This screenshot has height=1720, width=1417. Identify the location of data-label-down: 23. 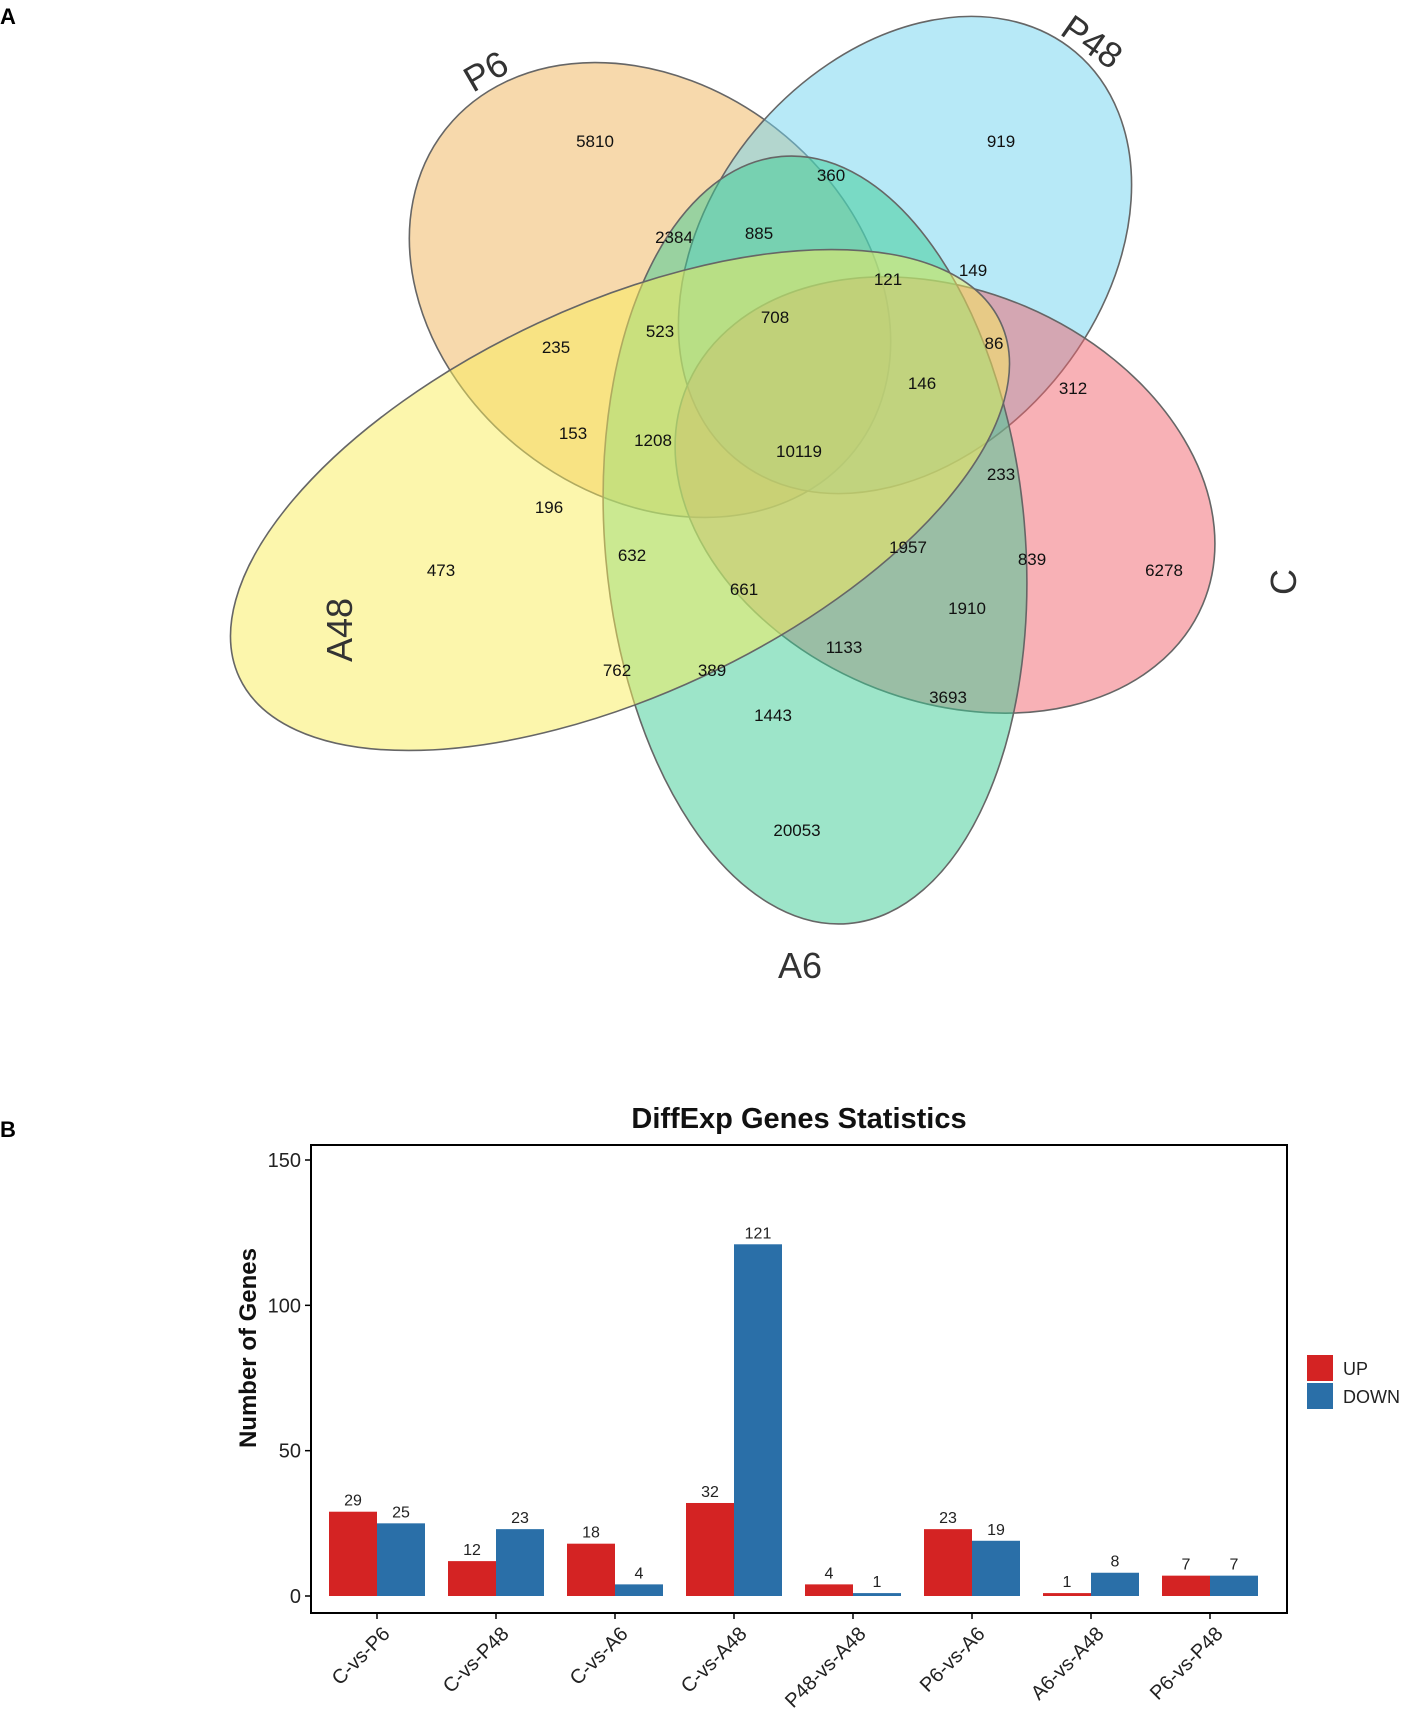
(520, 1518).